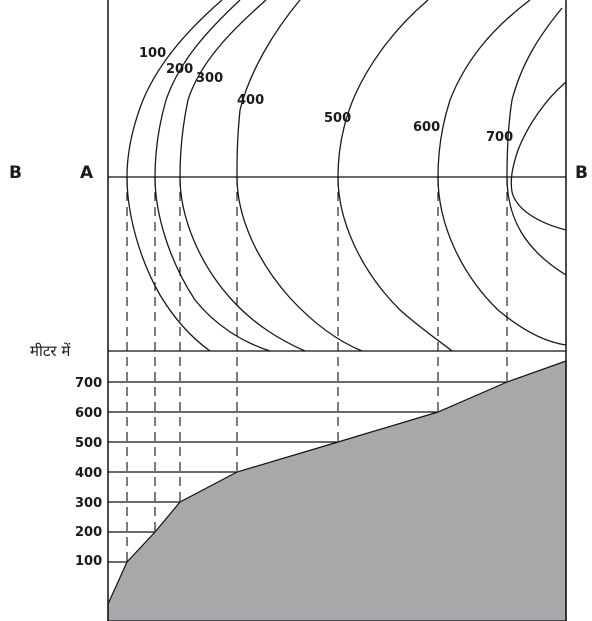  I want to click on section-label-left-outer: B, so click(15, 173).